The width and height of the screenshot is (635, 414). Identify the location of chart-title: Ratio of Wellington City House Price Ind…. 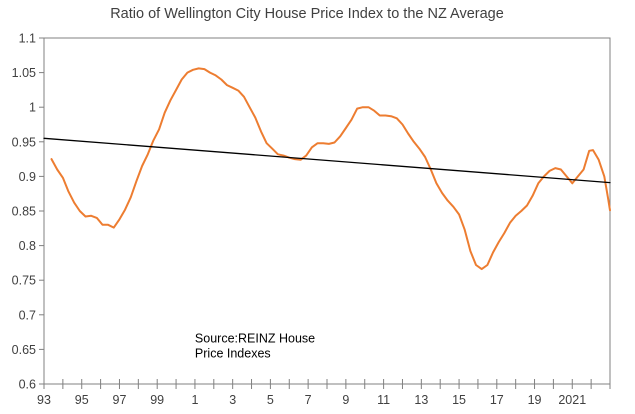
(307, 14).